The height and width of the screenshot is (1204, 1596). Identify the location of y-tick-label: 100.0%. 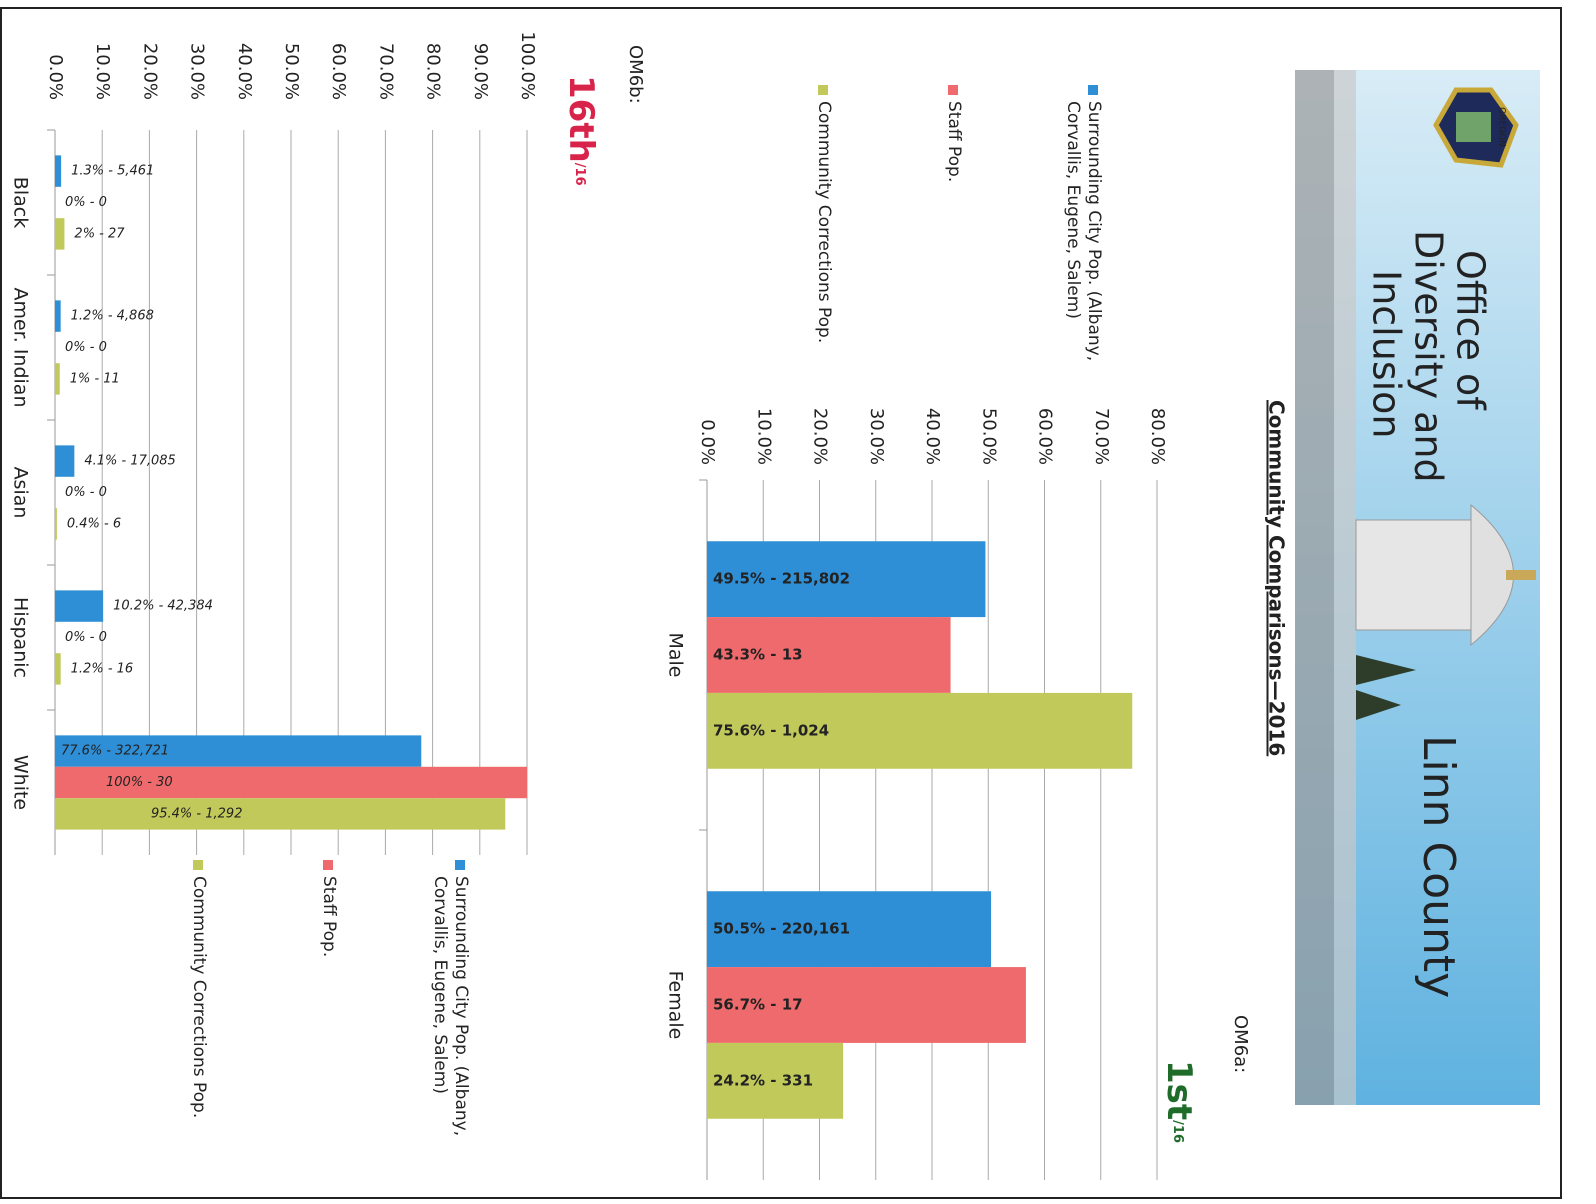
(527, 65).